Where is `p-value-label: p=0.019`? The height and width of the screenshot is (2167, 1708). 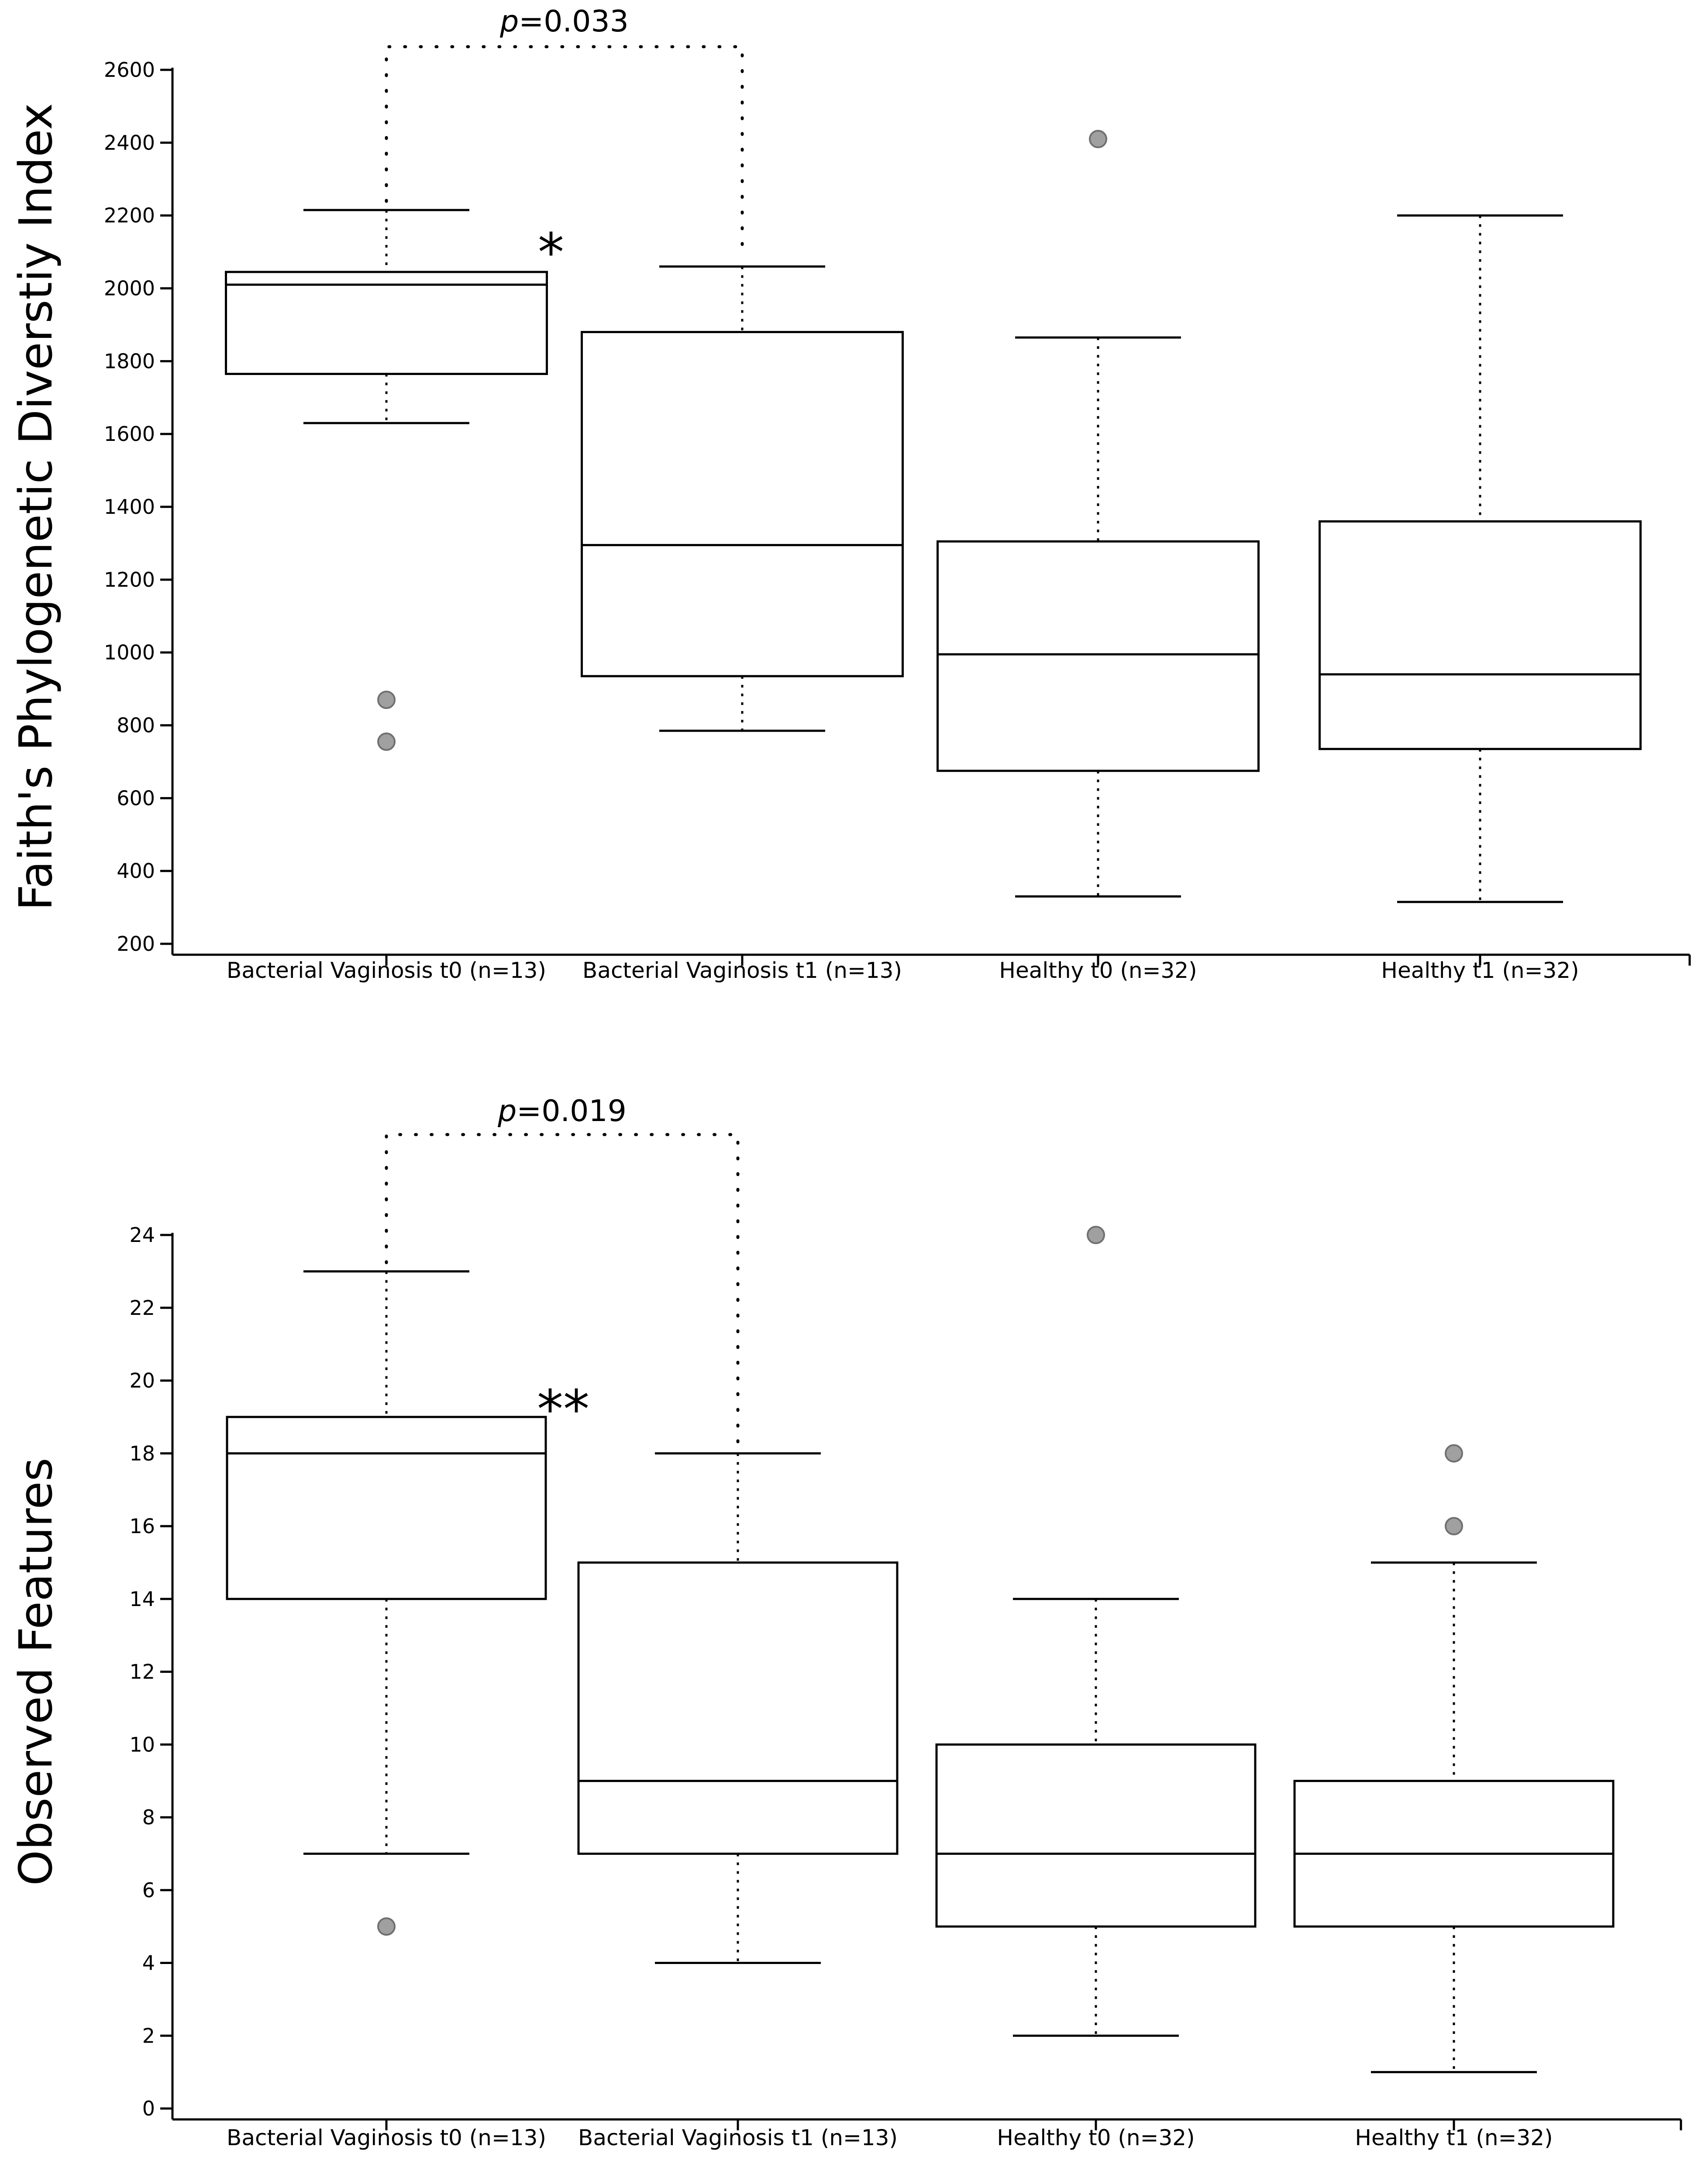
p-value-label: p=0.019 is located at coordinates (562, 1111).